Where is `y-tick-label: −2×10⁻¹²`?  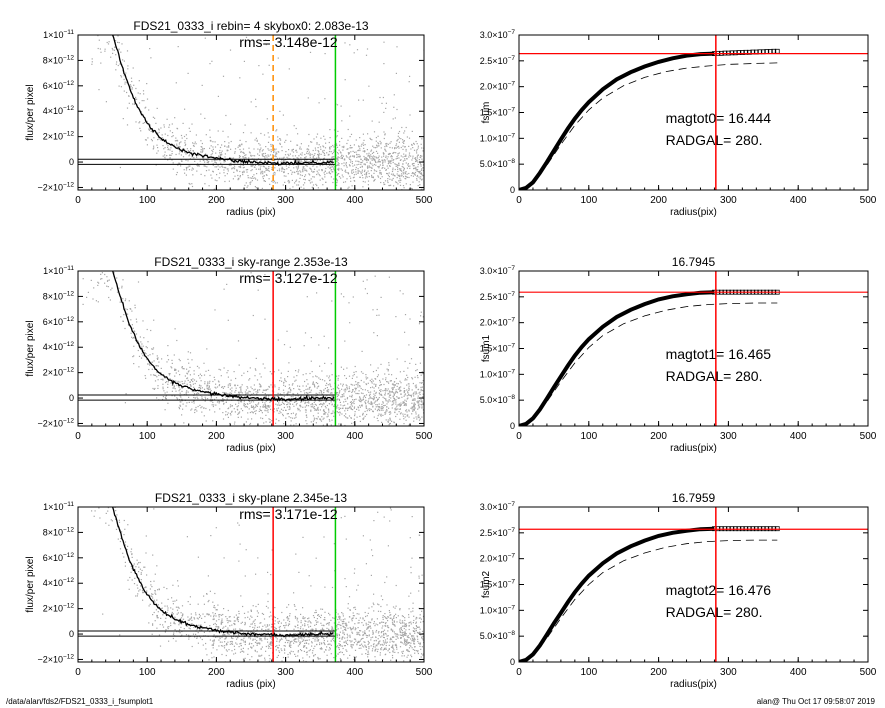 y-tick-label: −2×10⁻¹² is located at coordinates (55, 422).